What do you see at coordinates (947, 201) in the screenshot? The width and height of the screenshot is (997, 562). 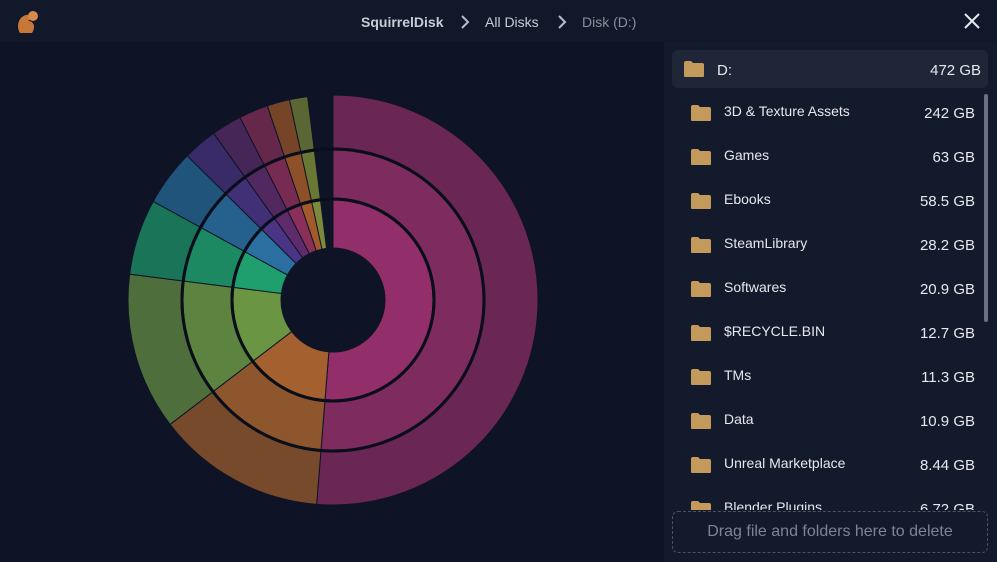 I see `folder-size: 58.5 GB` at bounding box center [947, 201].